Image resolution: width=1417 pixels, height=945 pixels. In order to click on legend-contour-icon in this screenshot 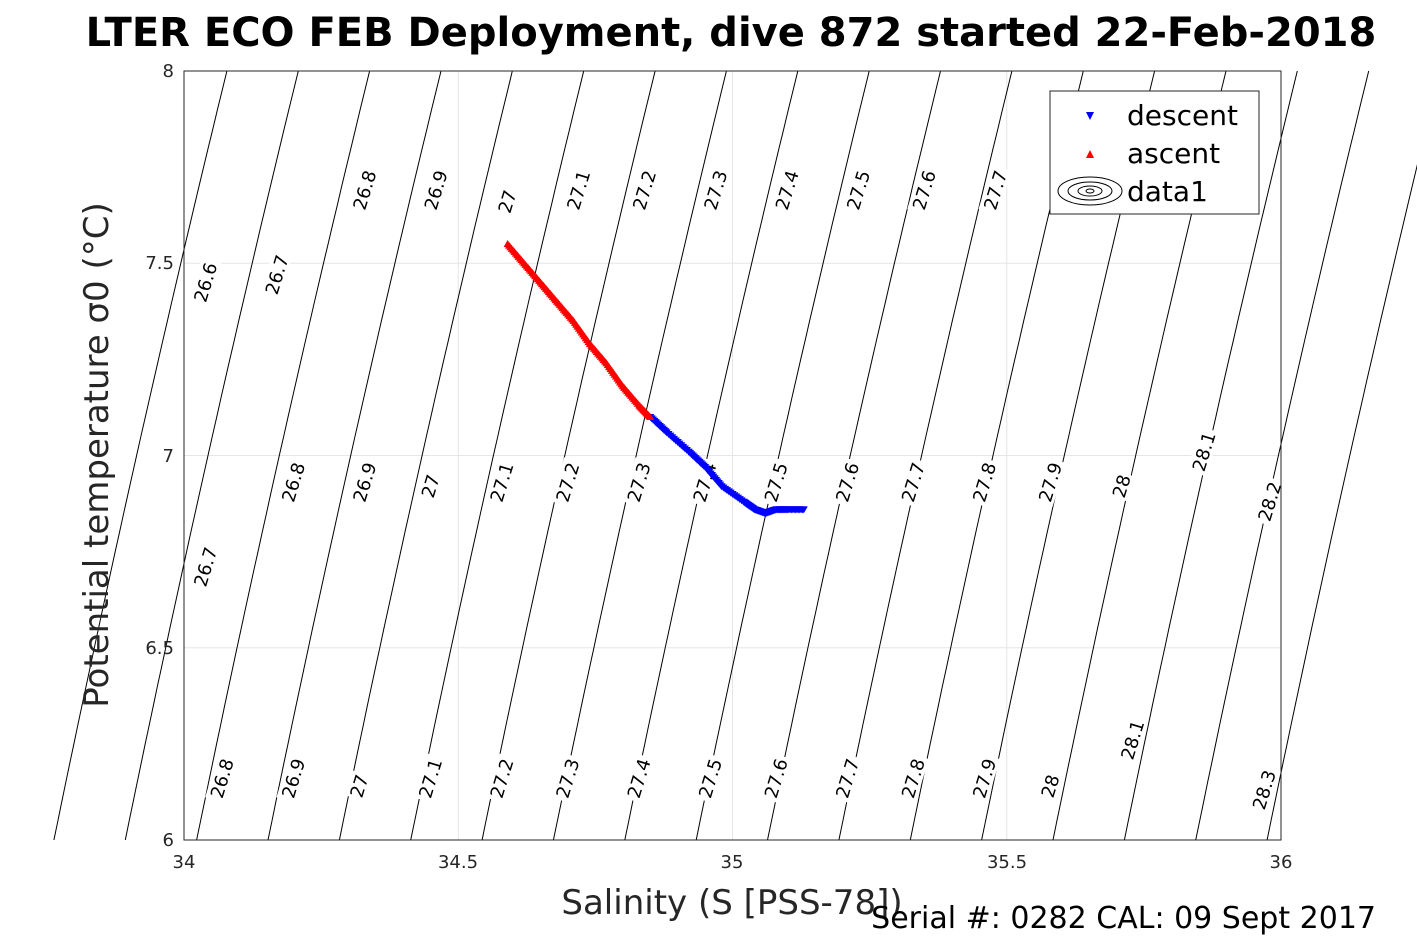, I will do `click(1090, 191)`.